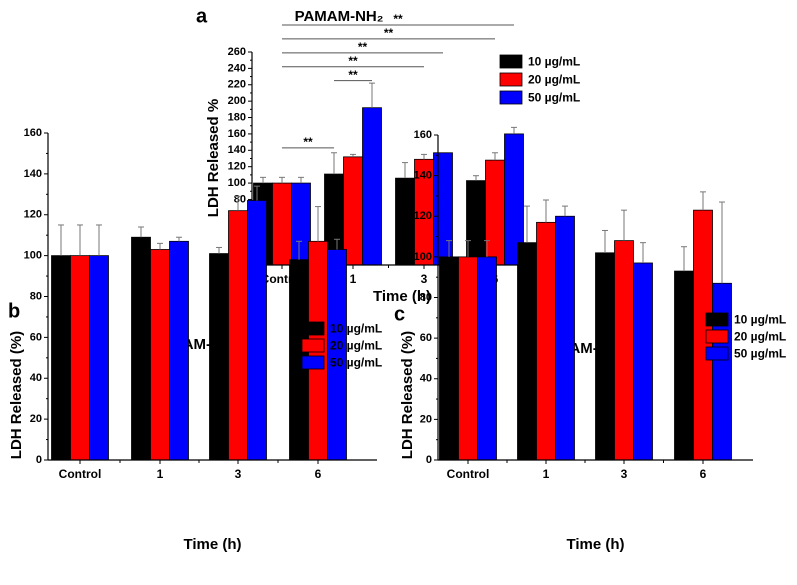  Describe the element at coordinates (237, 68) in the screenshot. I see `y-tick-label: 240` at that location.